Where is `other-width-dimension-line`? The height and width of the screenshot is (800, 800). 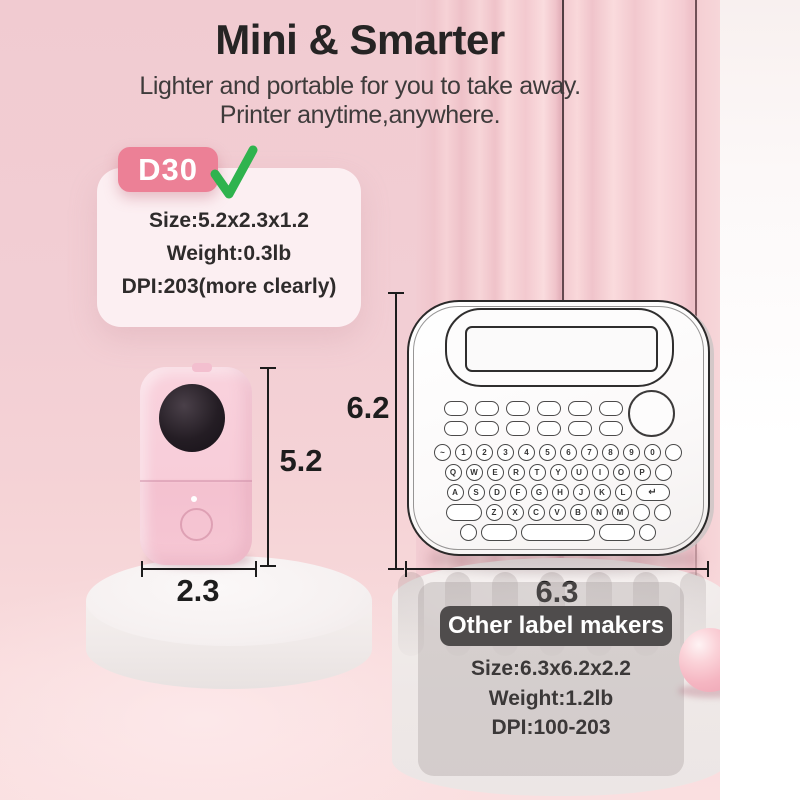 other-width-dimension-line is located at coordinates (557, 569).